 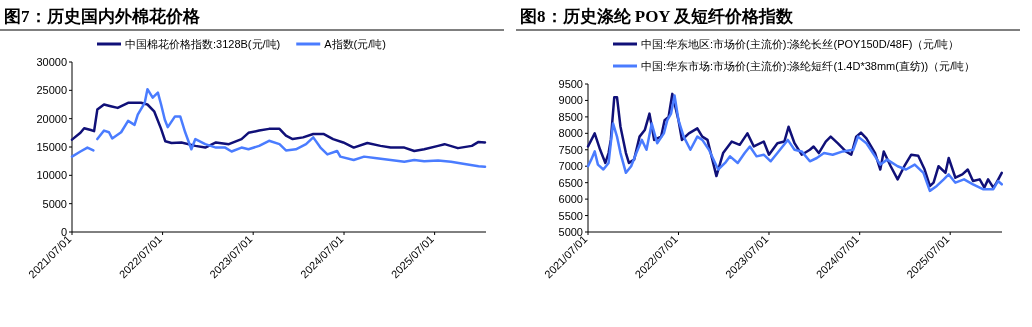 I want to click on chart-title: 图8：历史涤纶 POY 及短纤价格指数, so click(x=657, y=16).